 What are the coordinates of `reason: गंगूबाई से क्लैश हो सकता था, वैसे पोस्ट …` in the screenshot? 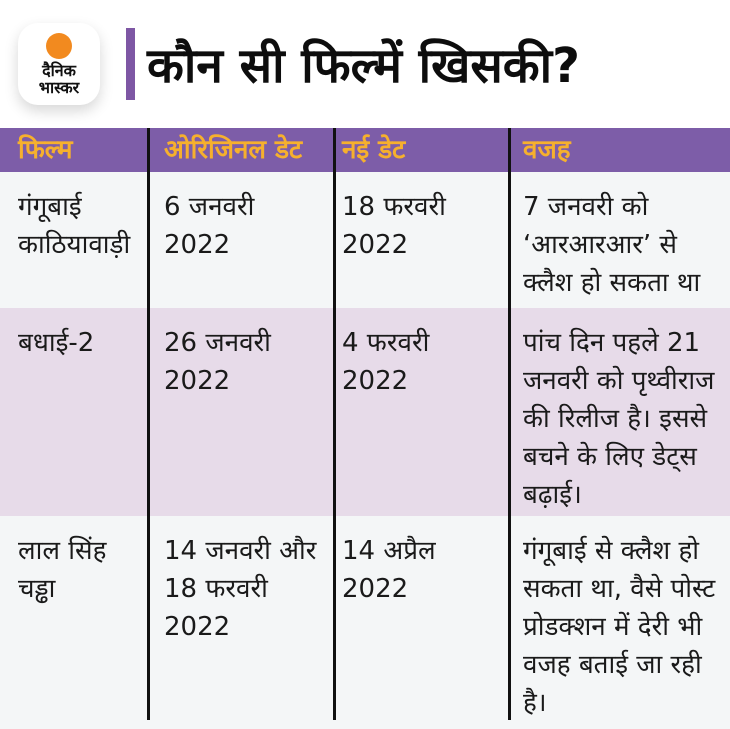 It's located at (619, 627).